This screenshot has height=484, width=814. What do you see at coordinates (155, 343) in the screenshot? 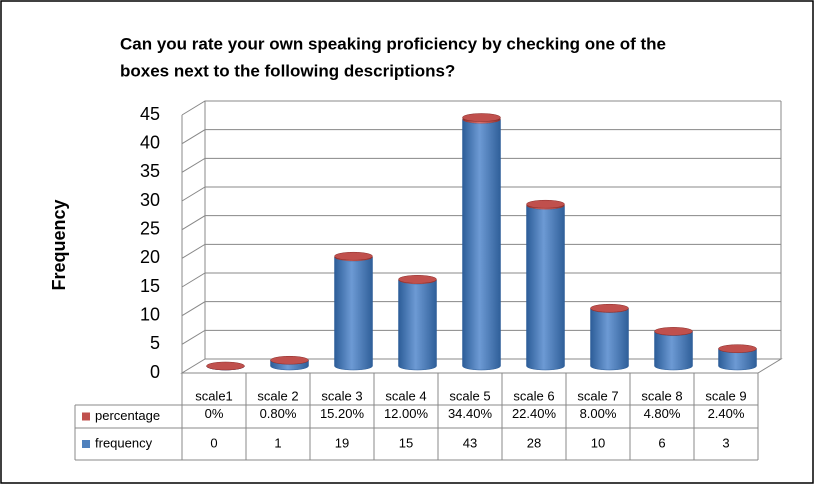
I see `y-tick-label: 5` at bounding box center [155, 343].